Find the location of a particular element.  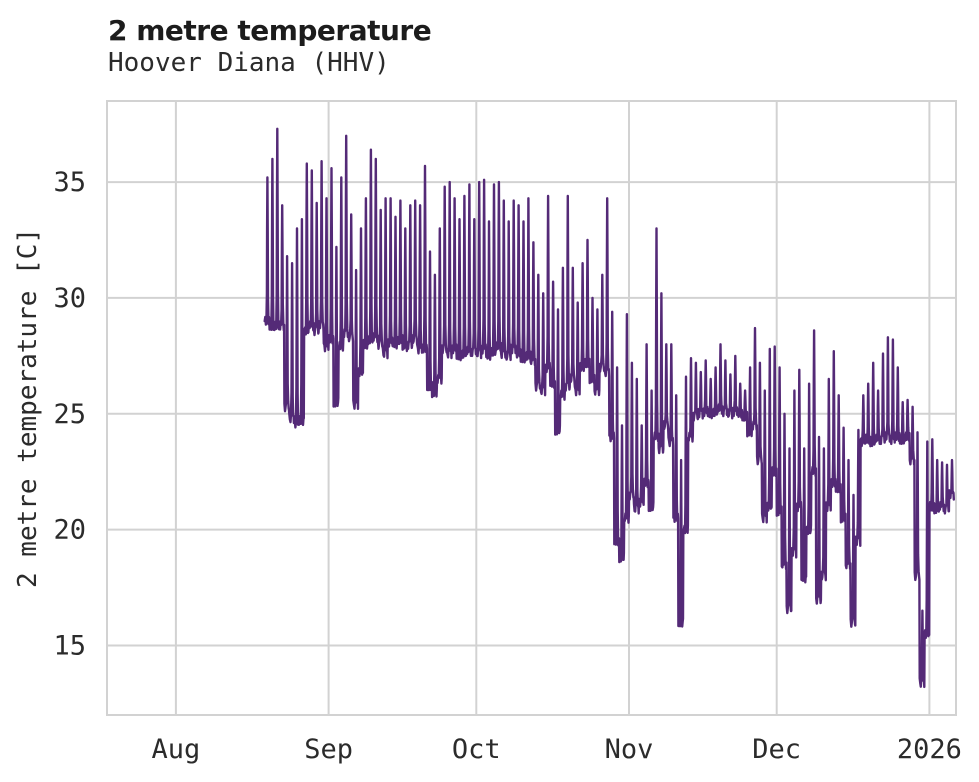

x-tick-label: 2026 is located at coordinates (929, 749).